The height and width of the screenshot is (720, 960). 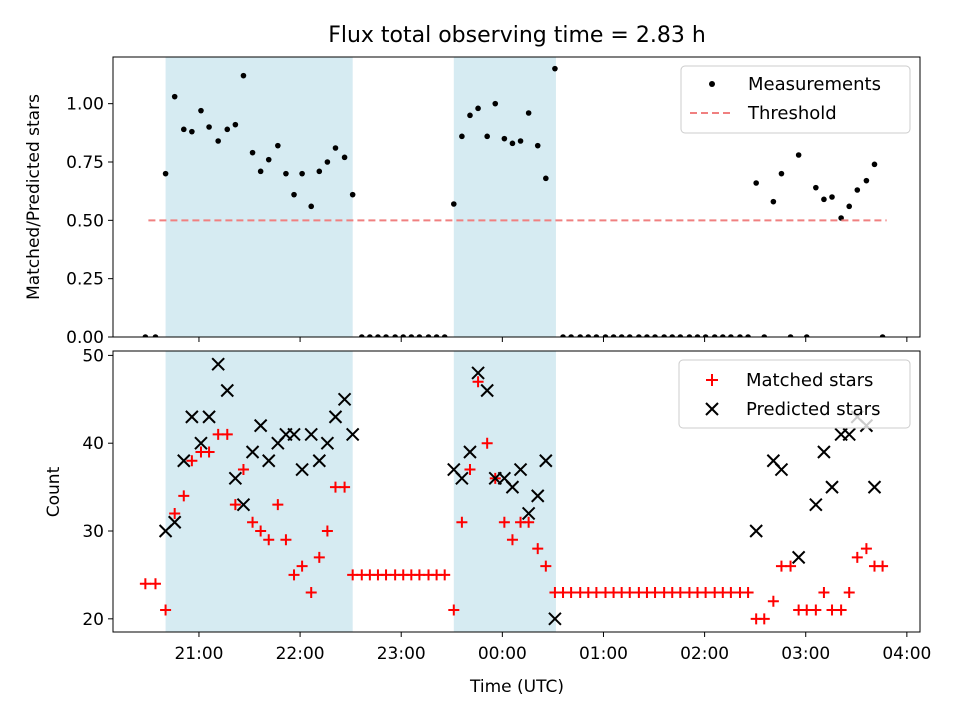 I want to click on top-panel-y-axis-label: Matched/Predicted stars, so click(x=34, y=197).